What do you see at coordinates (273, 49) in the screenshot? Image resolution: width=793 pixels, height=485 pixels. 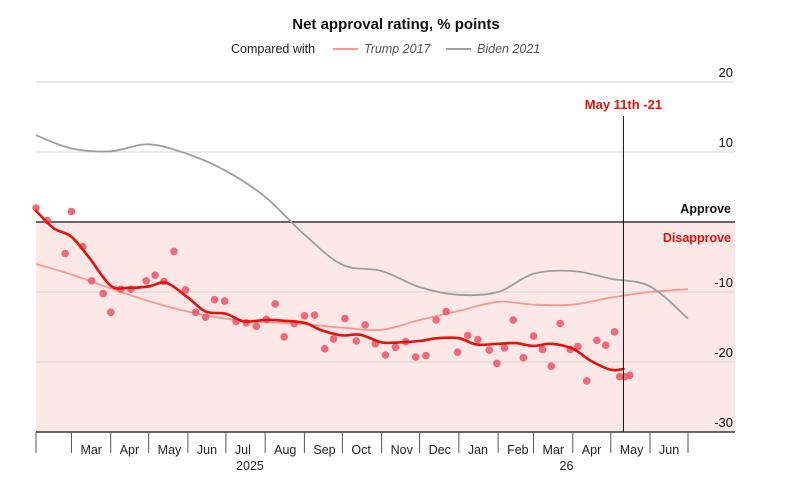 I see `legend-label: Compared with` at bounding box center [273, 49].